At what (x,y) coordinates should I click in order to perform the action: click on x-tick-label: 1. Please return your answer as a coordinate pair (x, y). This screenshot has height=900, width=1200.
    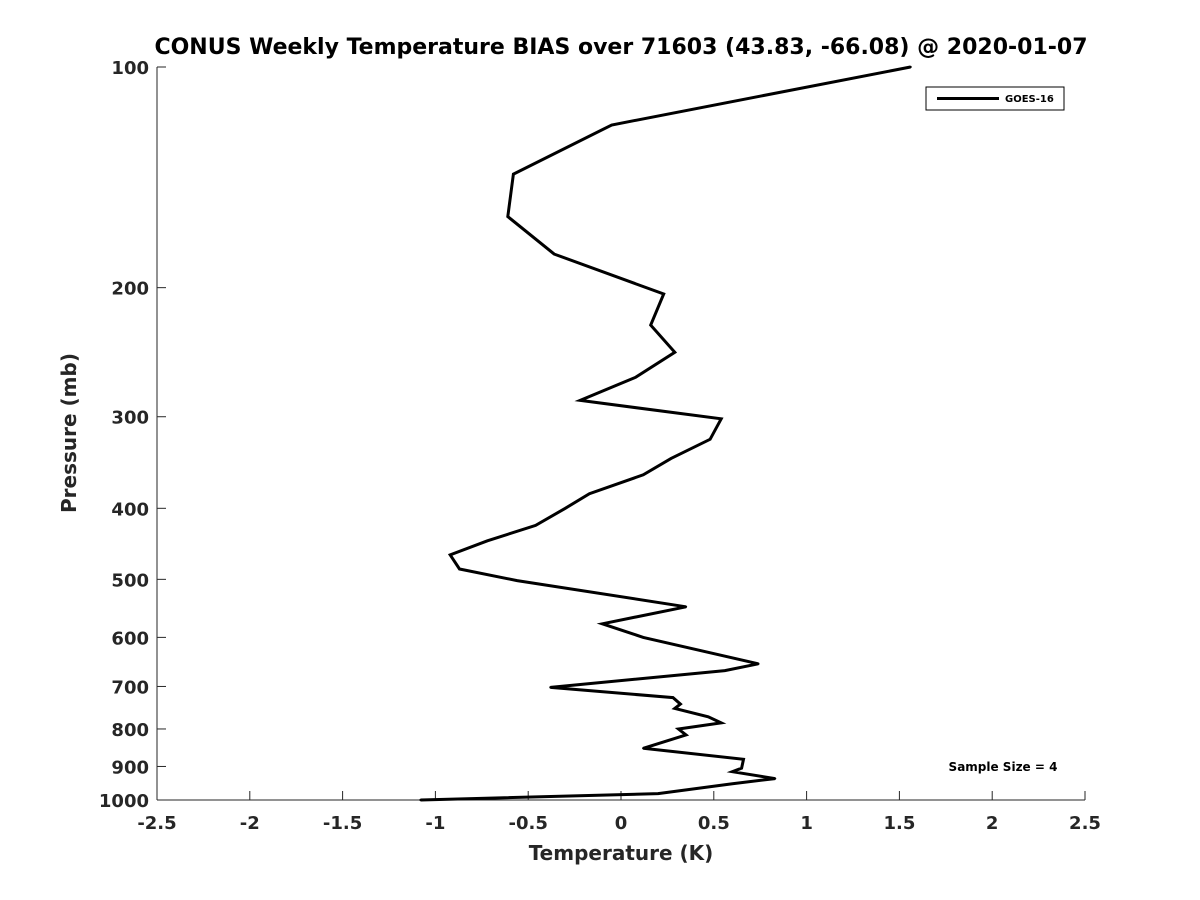
    Looking at the image, I should click on (806, 823).